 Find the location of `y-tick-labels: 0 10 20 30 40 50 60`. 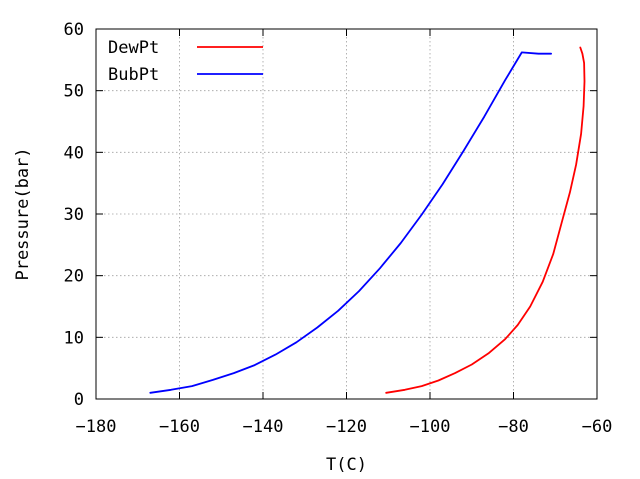

y-tick-labels: 0 10 20 30 40 50 60 is located at coordinates (74, 215).